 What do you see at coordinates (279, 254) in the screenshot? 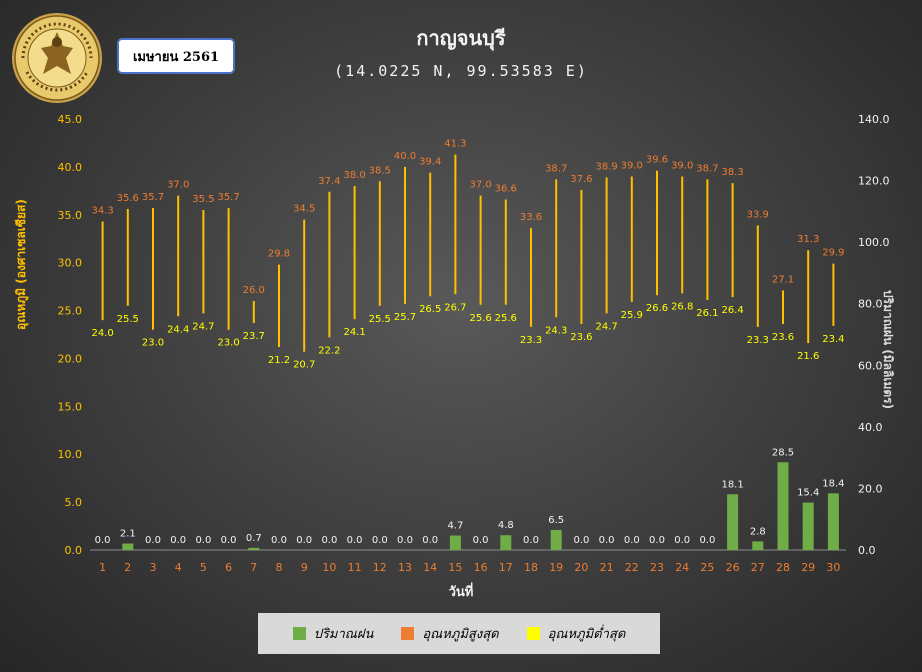
I see `max-temp-label: 29.8` at bounding box center [279, 254].